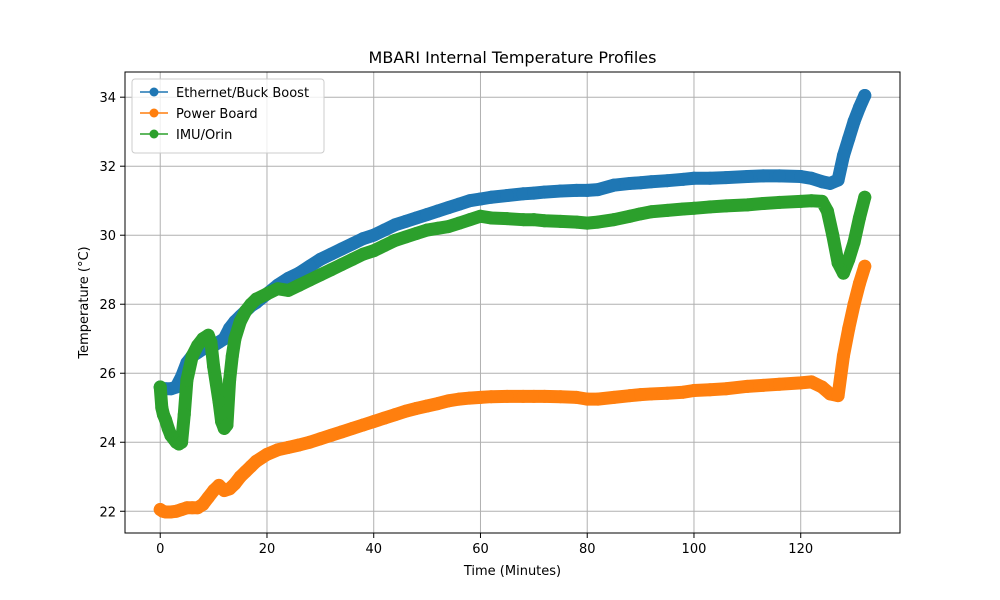  What do you see at coordinates (107, 374) in the screenshot?
I see `y-tick-label: 26` at bounding box center [107, 374].